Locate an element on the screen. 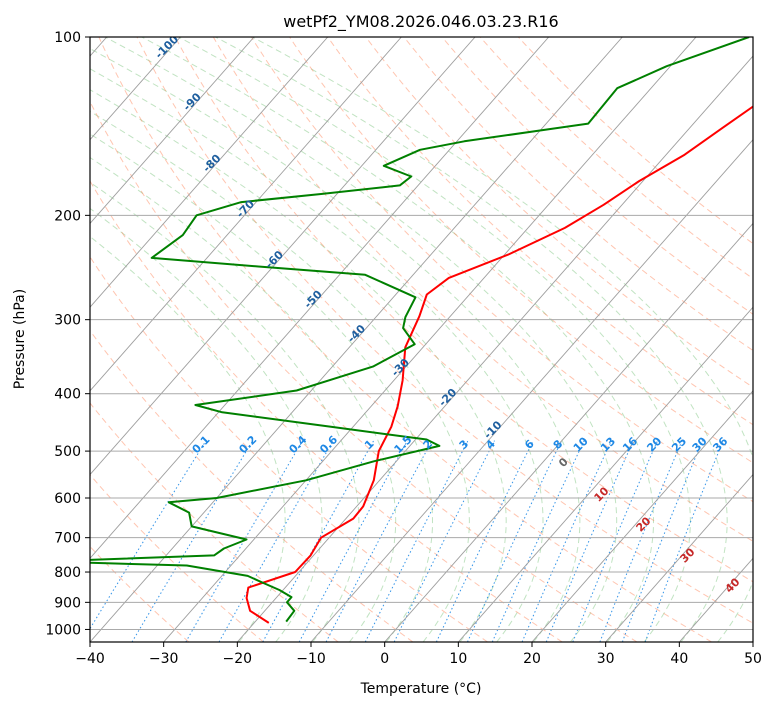 This screenshot has height=708, width=775. y-tick-label: 400 is located at coordinates (67, 395).